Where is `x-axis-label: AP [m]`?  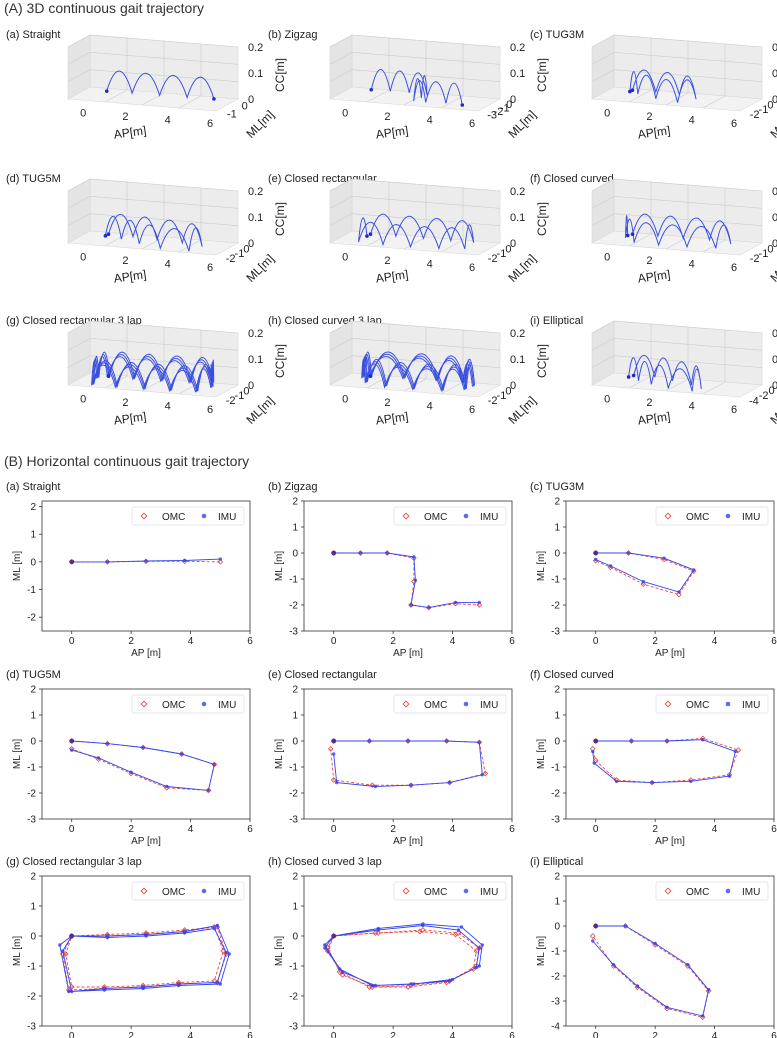
x-axis-label: AP [m] is located at coordinates (408, 841).